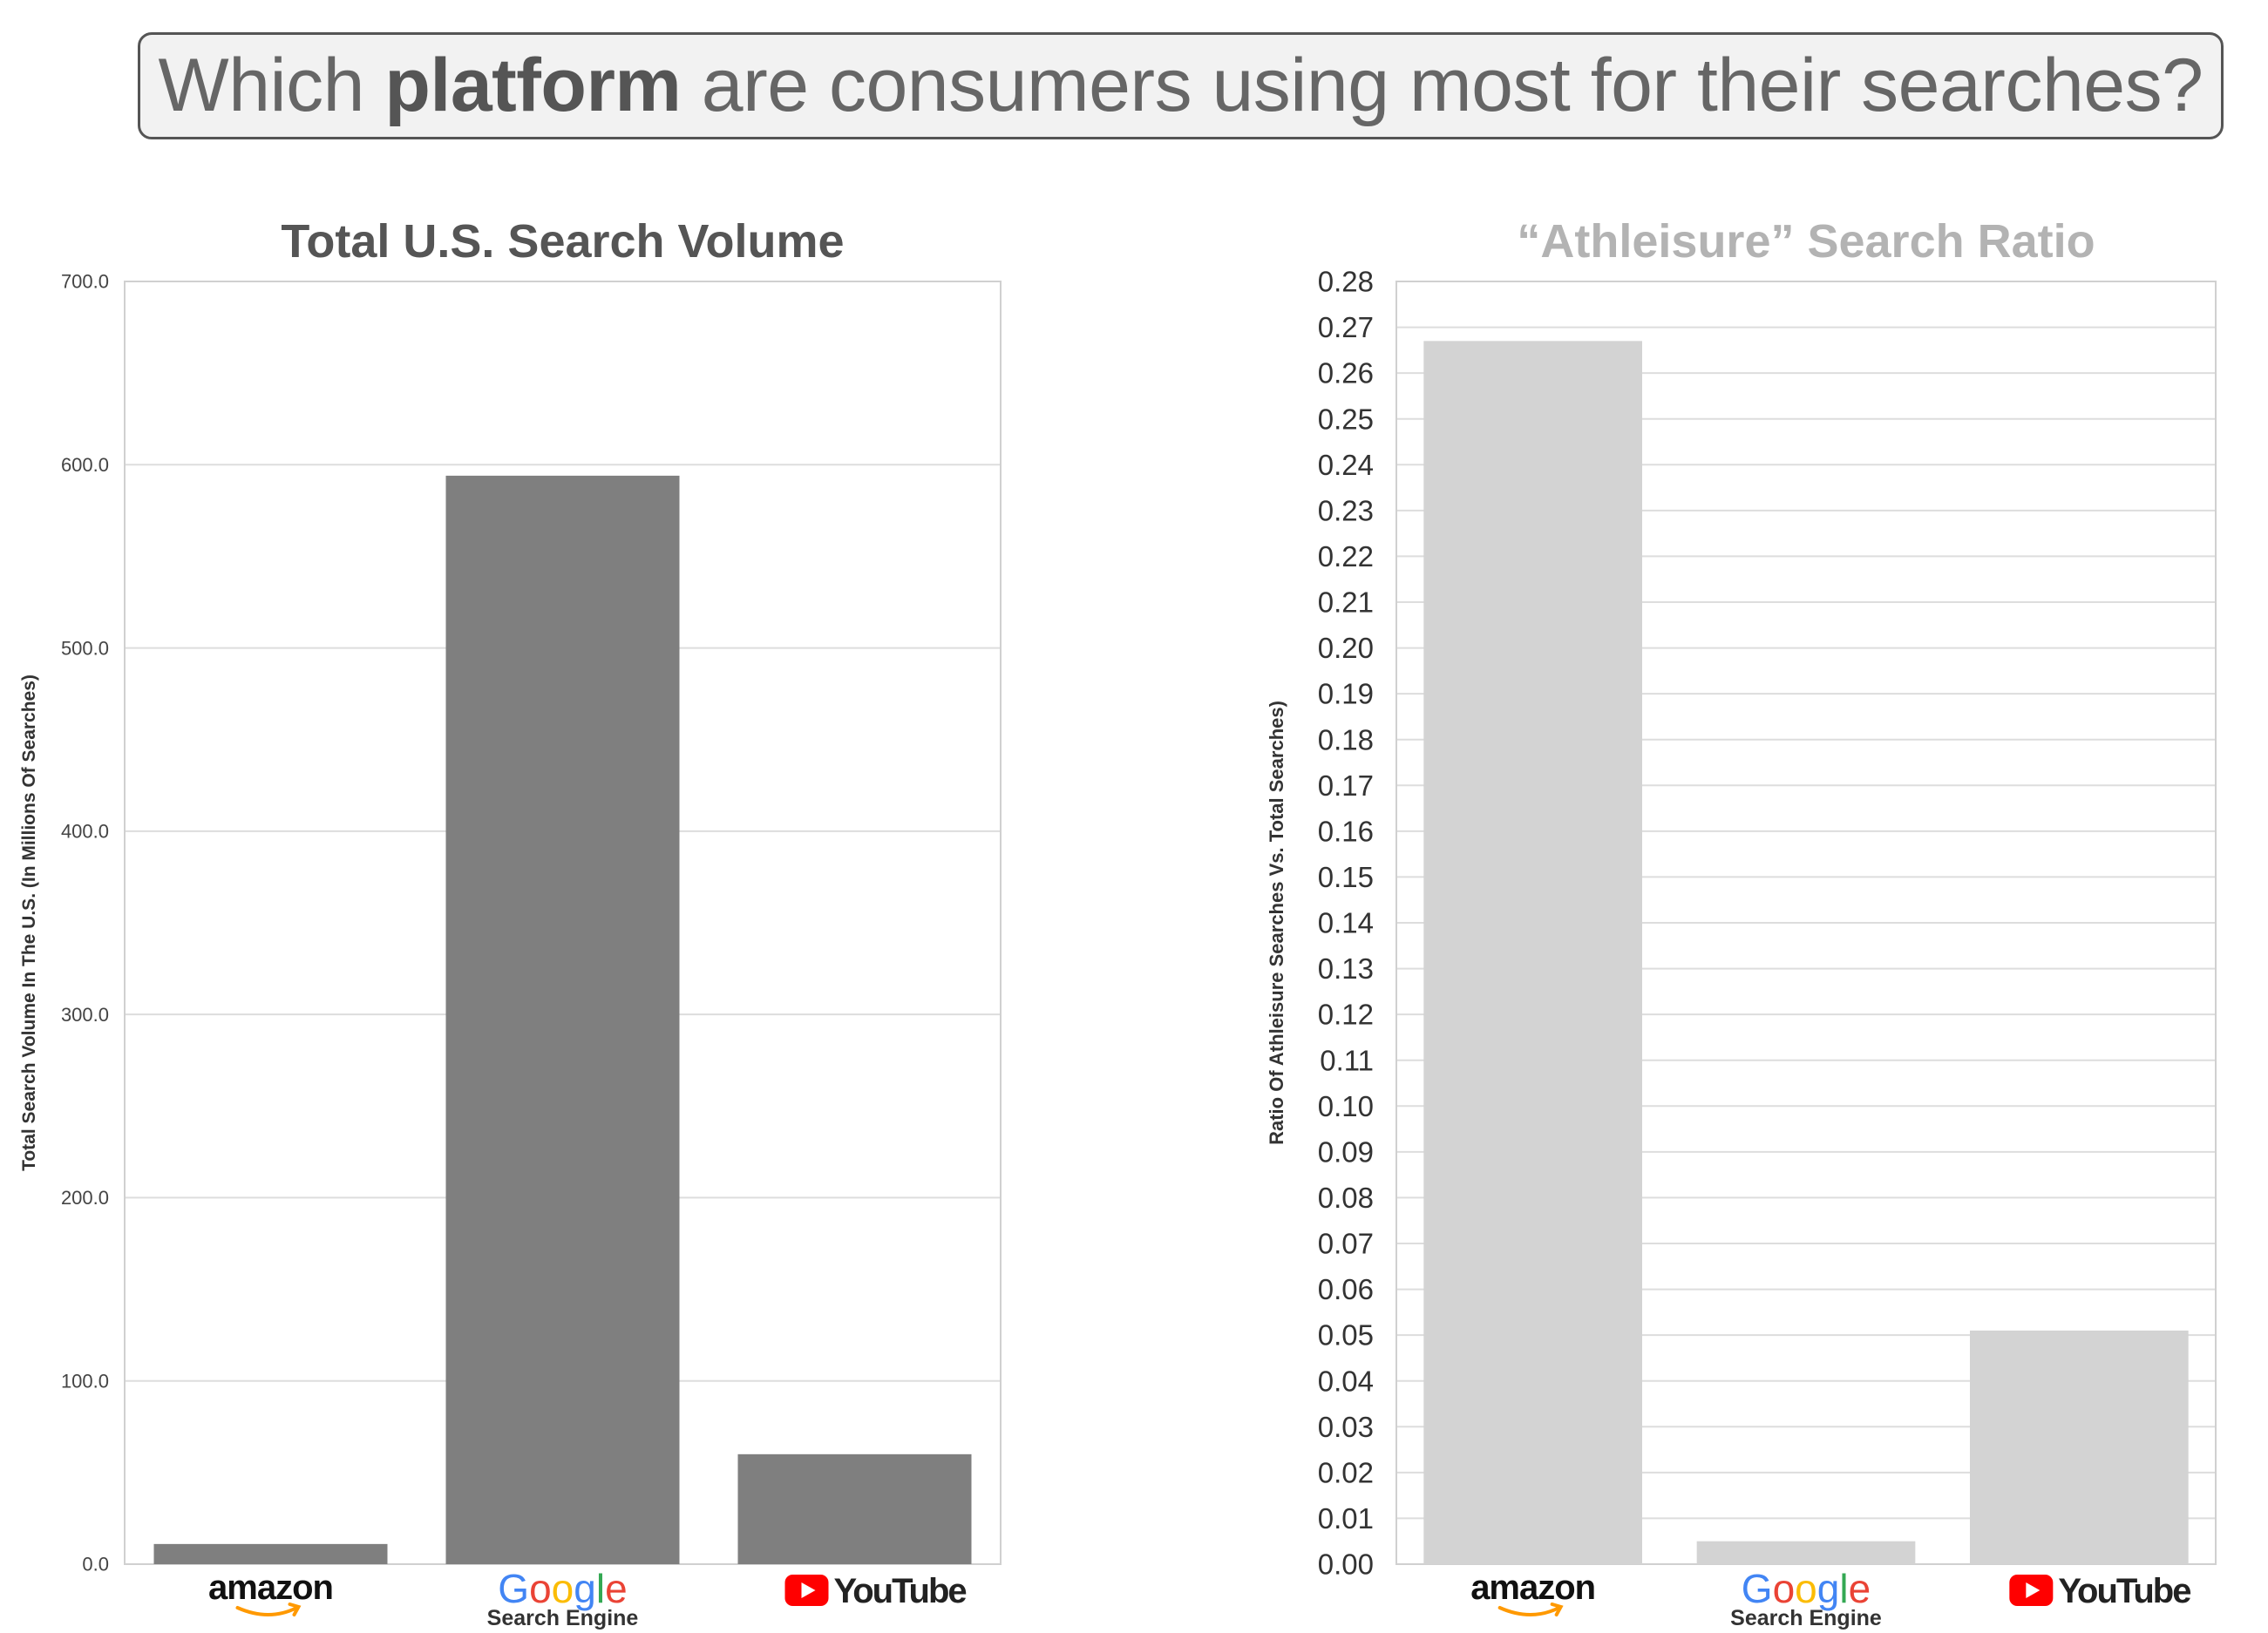 This screenshot has height=1633, width=2268. What do you see at coordinates (1346, 374) in the screenshot?
I see `y-tick-label: 0.26` at bounding box center [1346, 374].